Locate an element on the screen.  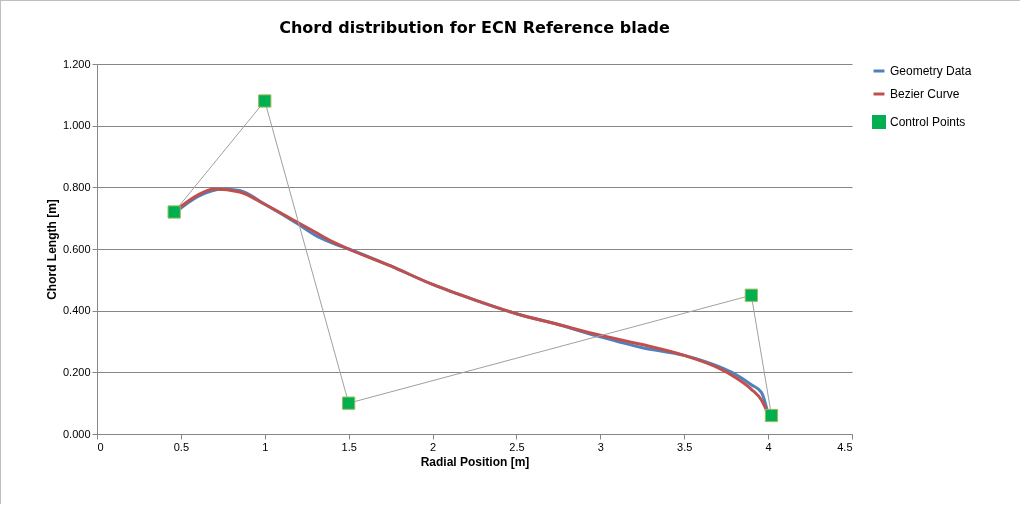
x-tick-label: 0.5 is located at coordinates (181, 446).